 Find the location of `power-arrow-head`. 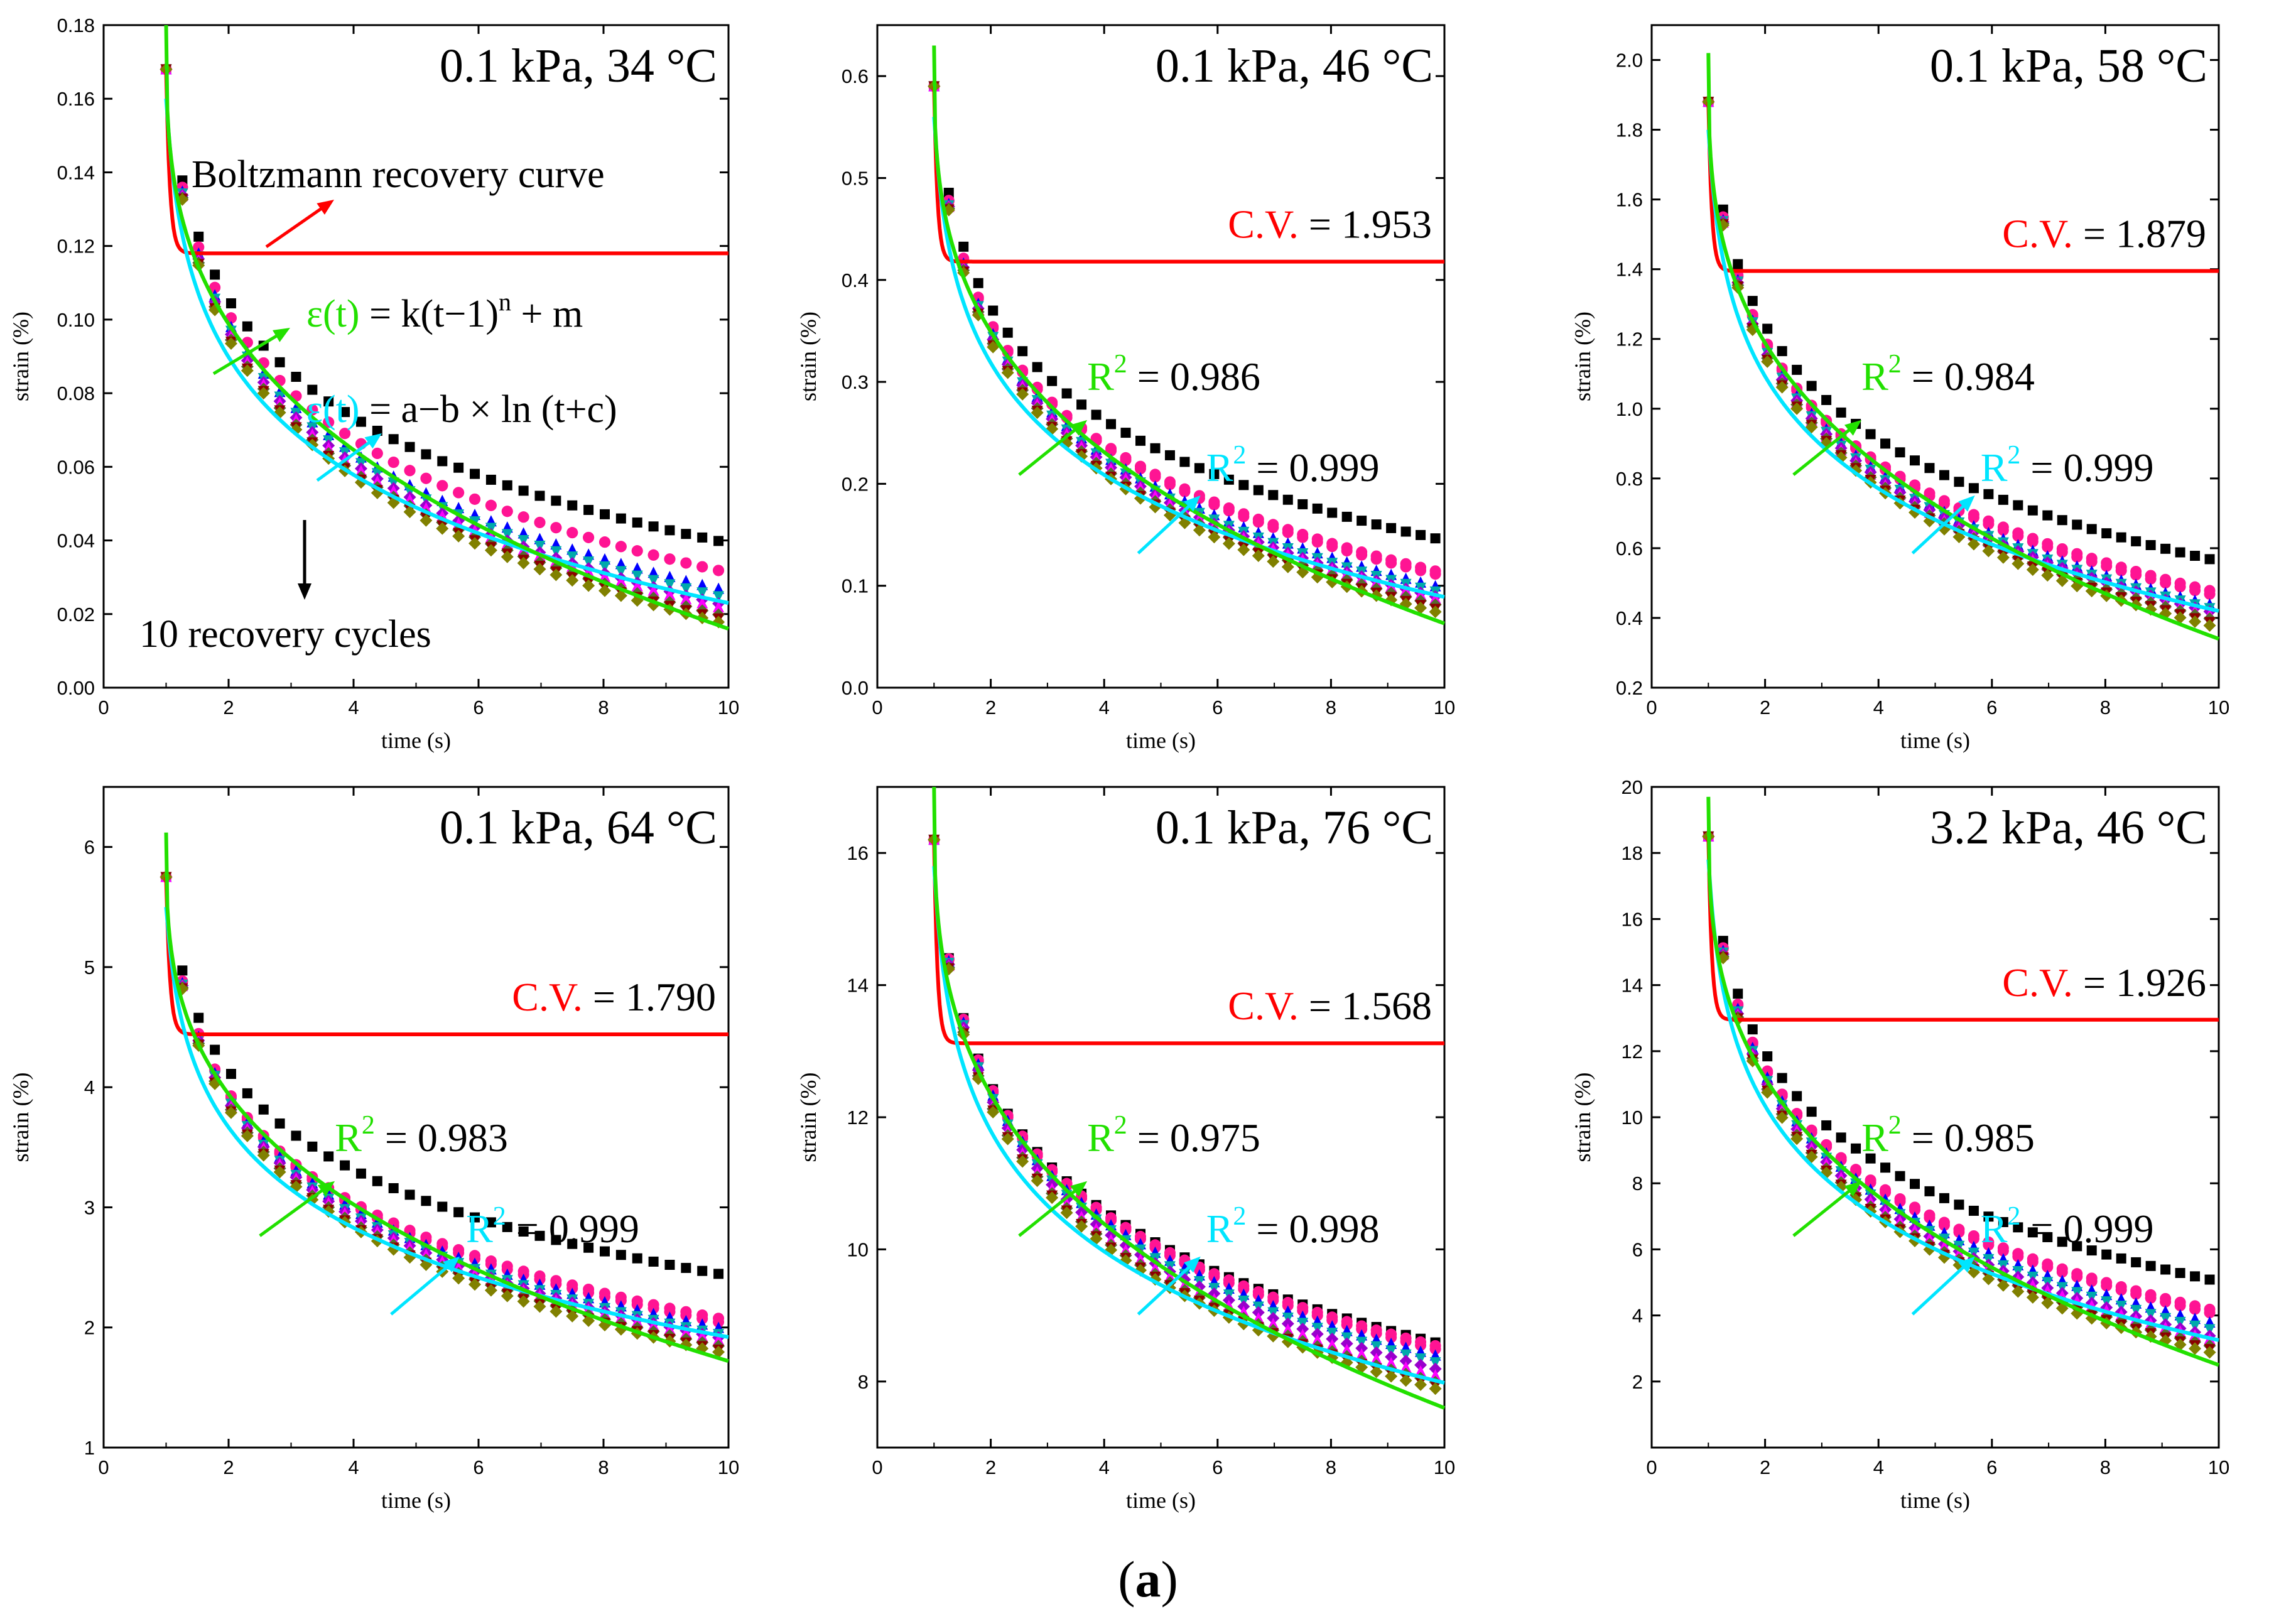

power-arrow-head is located at coordinates (281, 335).